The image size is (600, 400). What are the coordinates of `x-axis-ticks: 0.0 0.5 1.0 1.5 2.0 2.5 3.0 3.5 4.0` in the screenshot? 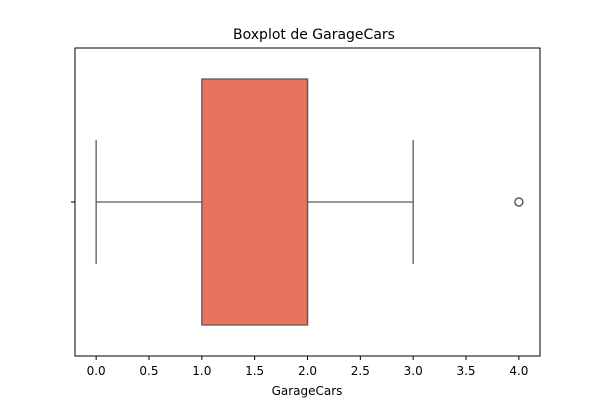 It's located at (307, 367).